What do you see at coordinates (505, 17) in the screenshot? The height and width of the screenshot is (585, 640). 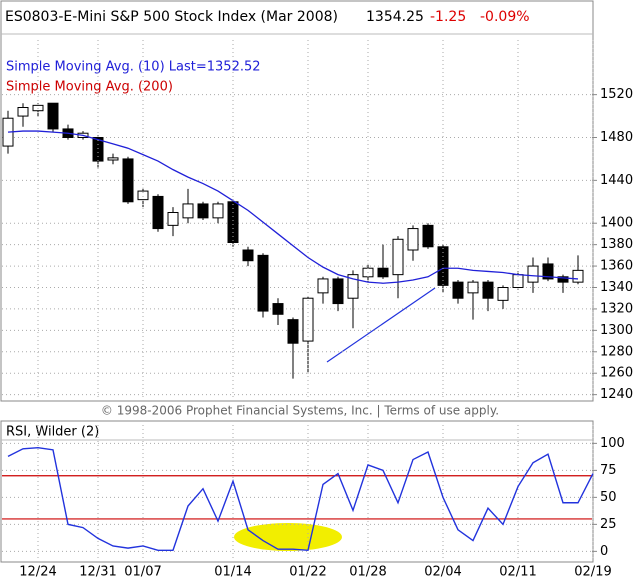 I see `price-change-pct: -0.09%` at bounding box center [505, 17].